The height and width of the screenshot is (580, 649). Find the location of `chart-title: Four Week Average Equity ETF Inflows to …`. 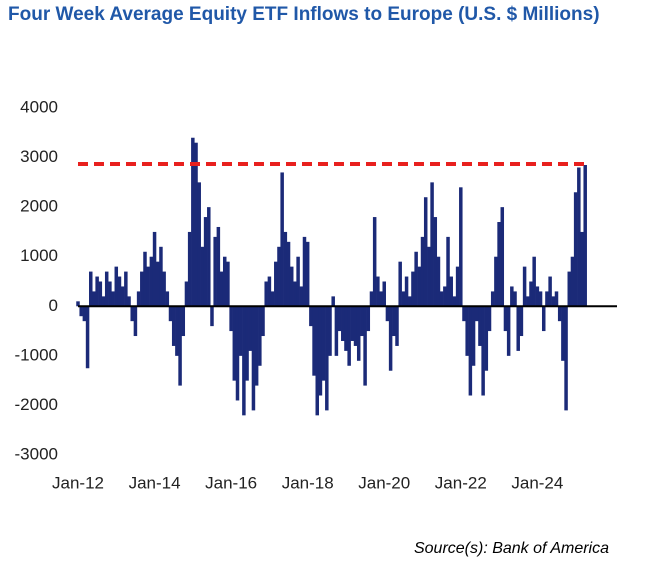

chart-title: Four Week Average Equity ETF Inflows to … is located at coordinates (304, 14).